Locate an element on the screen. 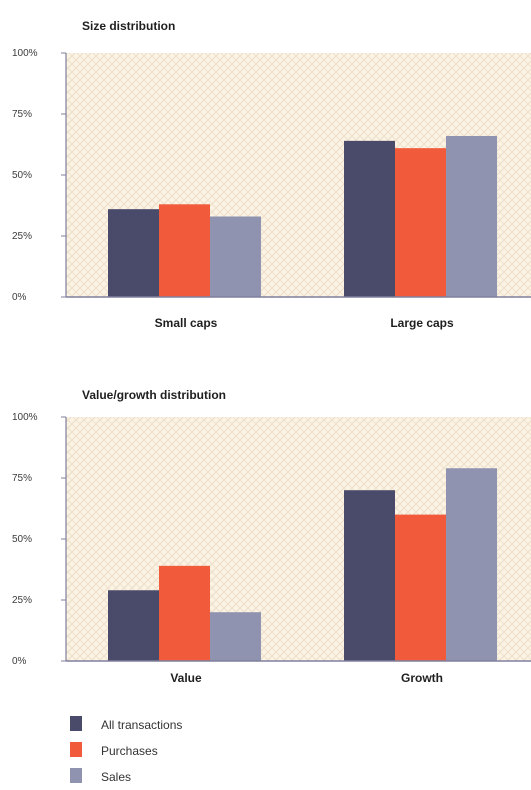  legend-item-sales: Sales is located at coordinates (100, 776).